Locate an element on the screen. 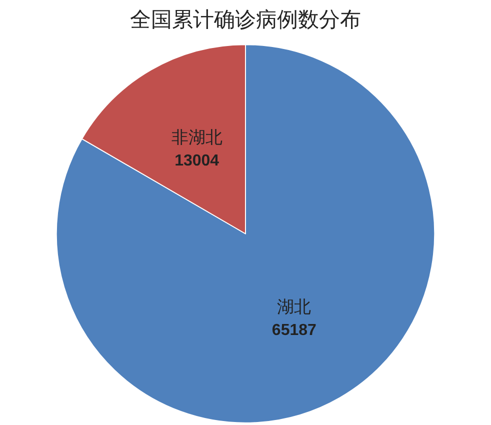 Image resolution: width=491 pixels, height=425 pixels. slice-label: 非湖北 is located at coordinates (196, 138).